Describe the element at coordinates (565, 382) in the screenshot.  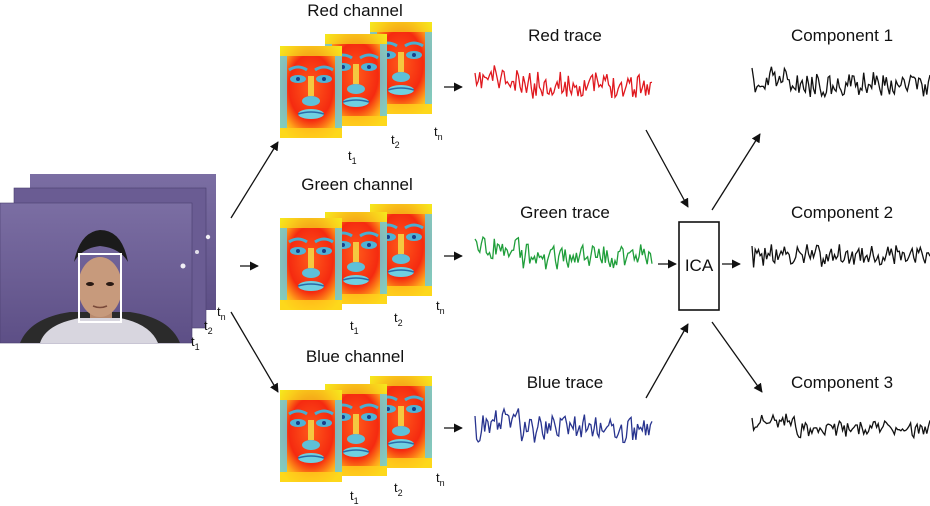
I see `blue-trace-label: Blue trace` at that location.